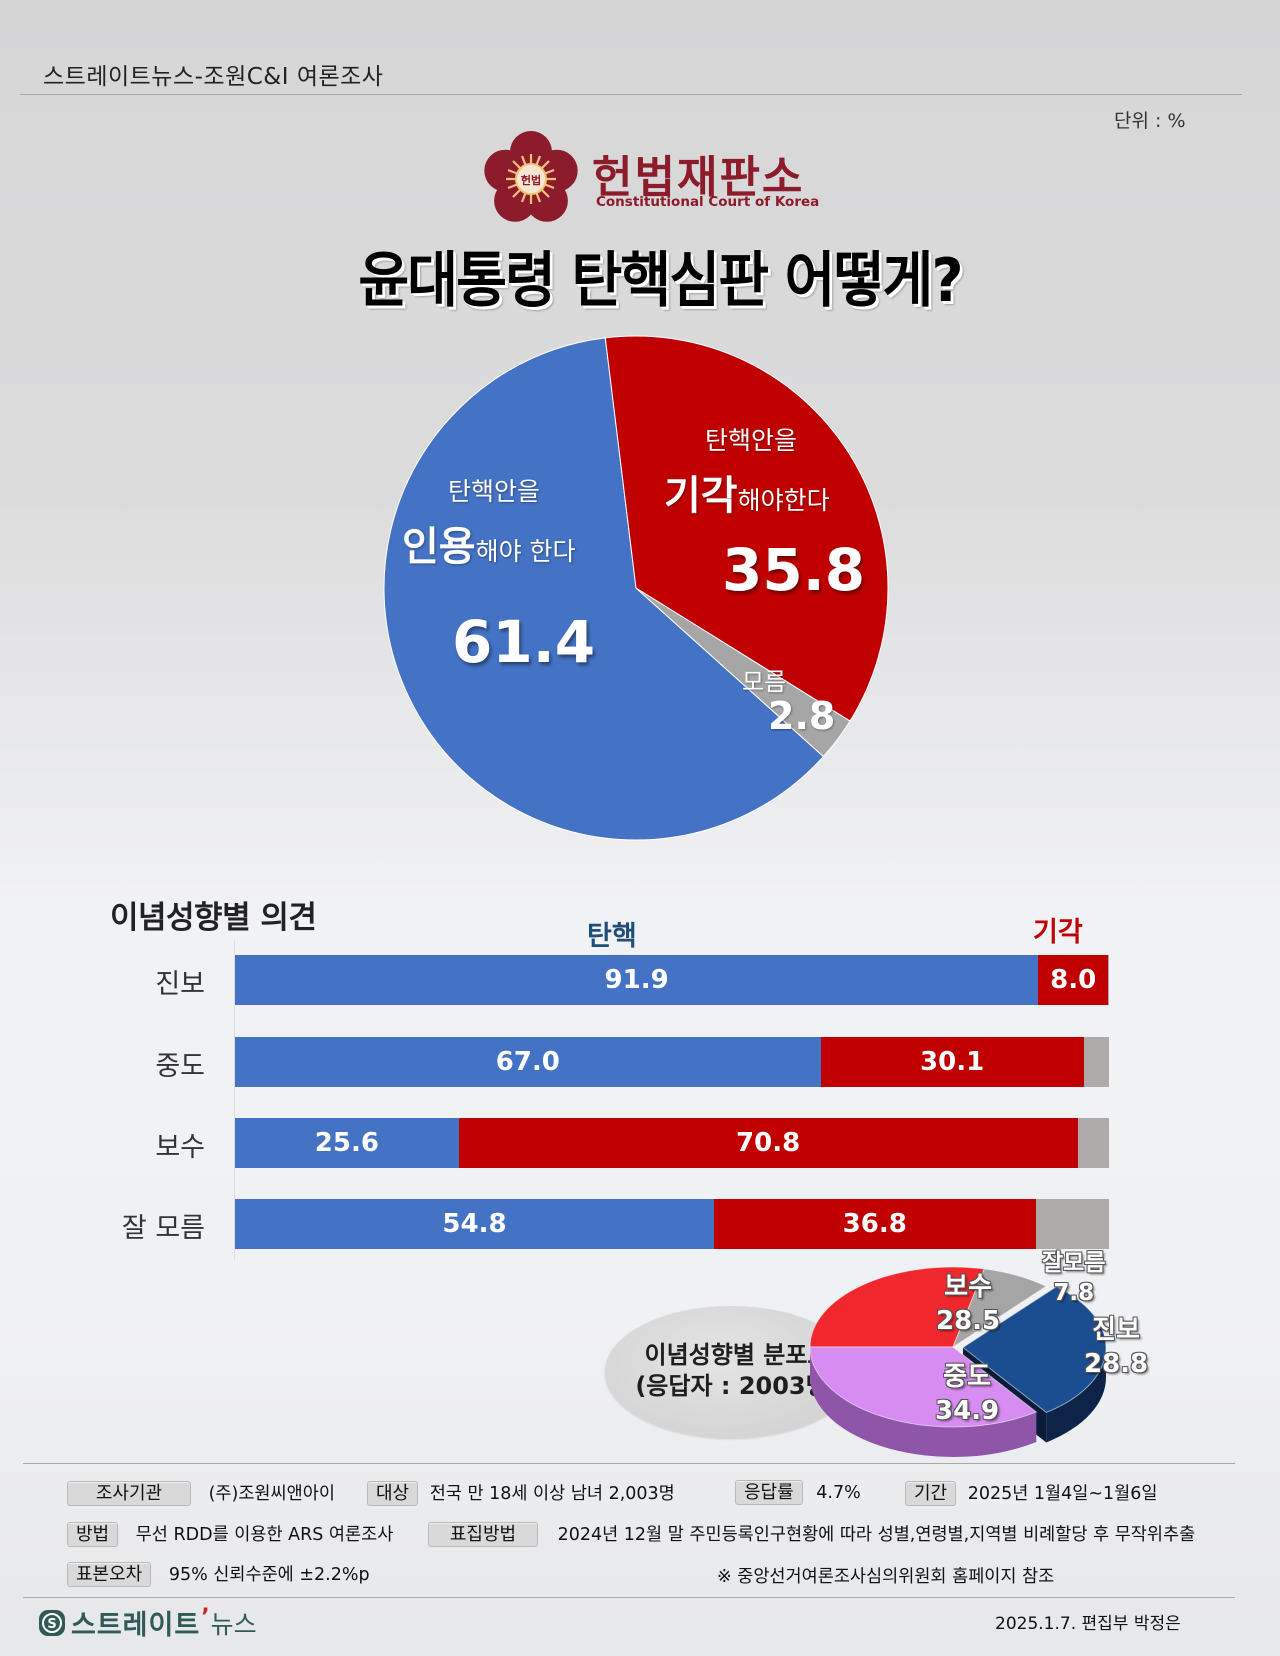 This screenshot has height=1656, width=1280. I want to click on stacked-bar: 67.0 30.1, so click(672, 1062).